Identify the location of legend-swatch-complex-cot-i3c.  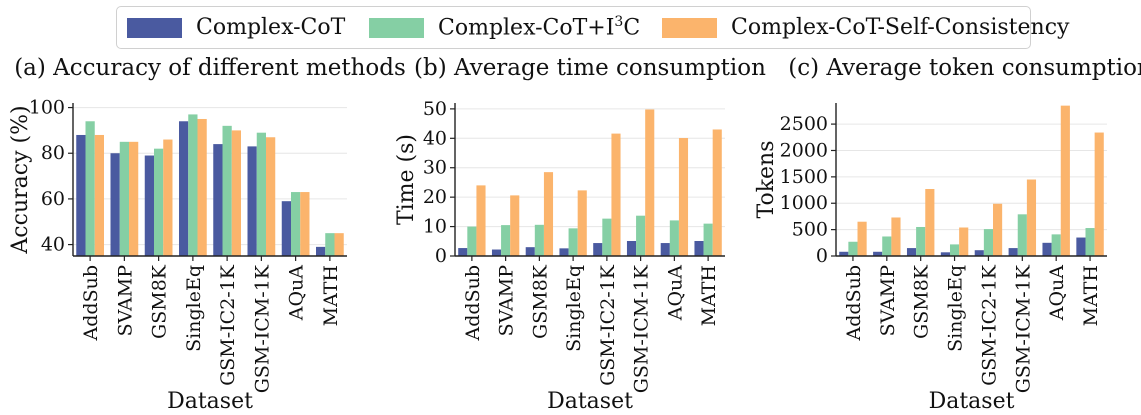
(396, 27).